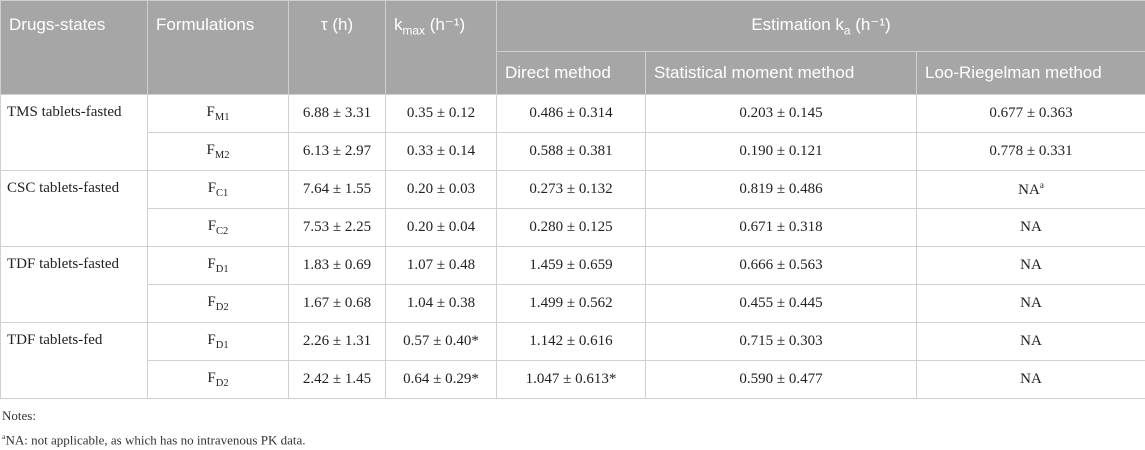 This screenshot has height=450, width=1145. Describe the element at coordinates (337, 304) in the screenshot. I see `value-cell: 1.67 ± 0.68` at that location.